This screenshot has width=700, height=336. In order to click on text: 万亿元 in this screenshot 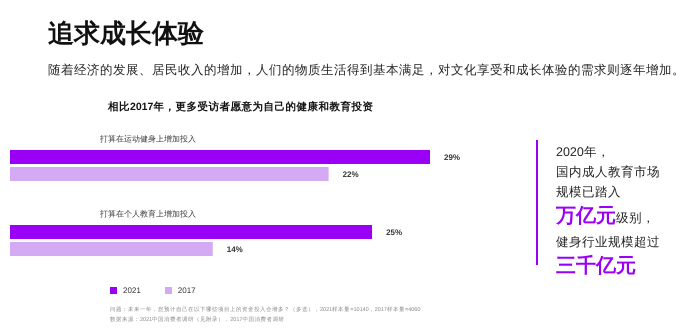, I will do `click(586, 216)`.